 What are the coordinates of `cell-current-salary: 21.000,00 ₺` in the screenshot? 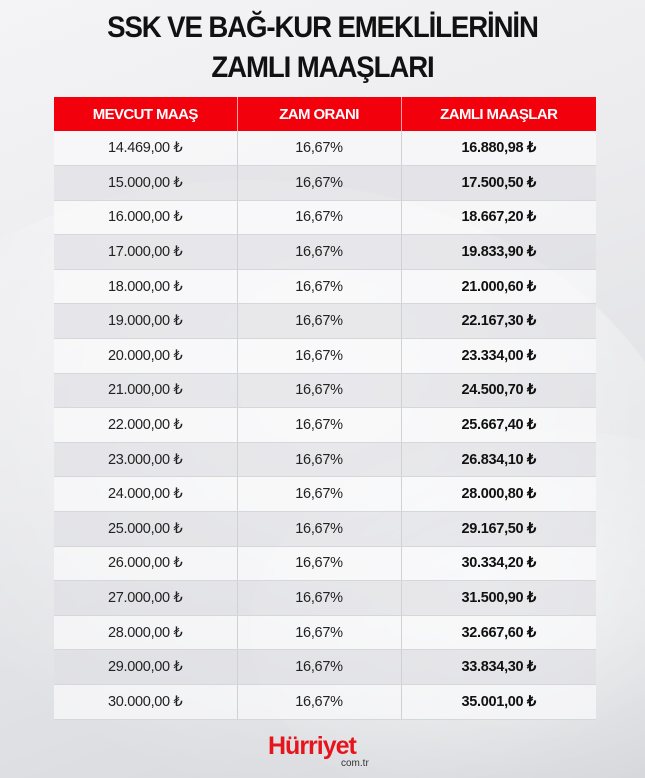 It's located at (146, 391).